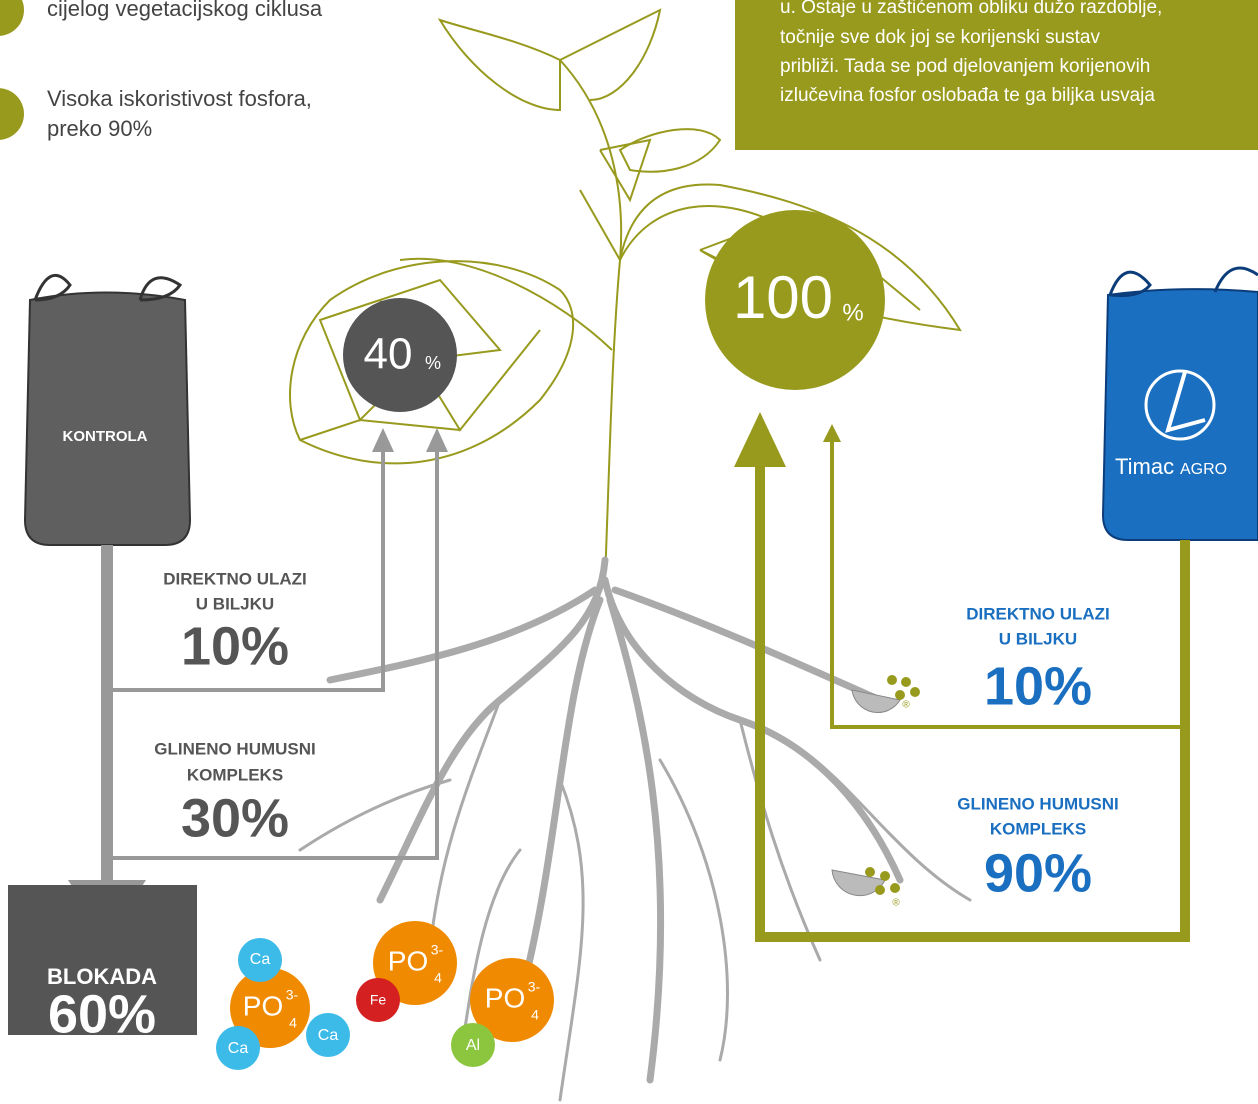 The image size is (1258, 1104). Describe the element at coordinates (102, 960) in the screenshot. I see `blocked-box` at that location.